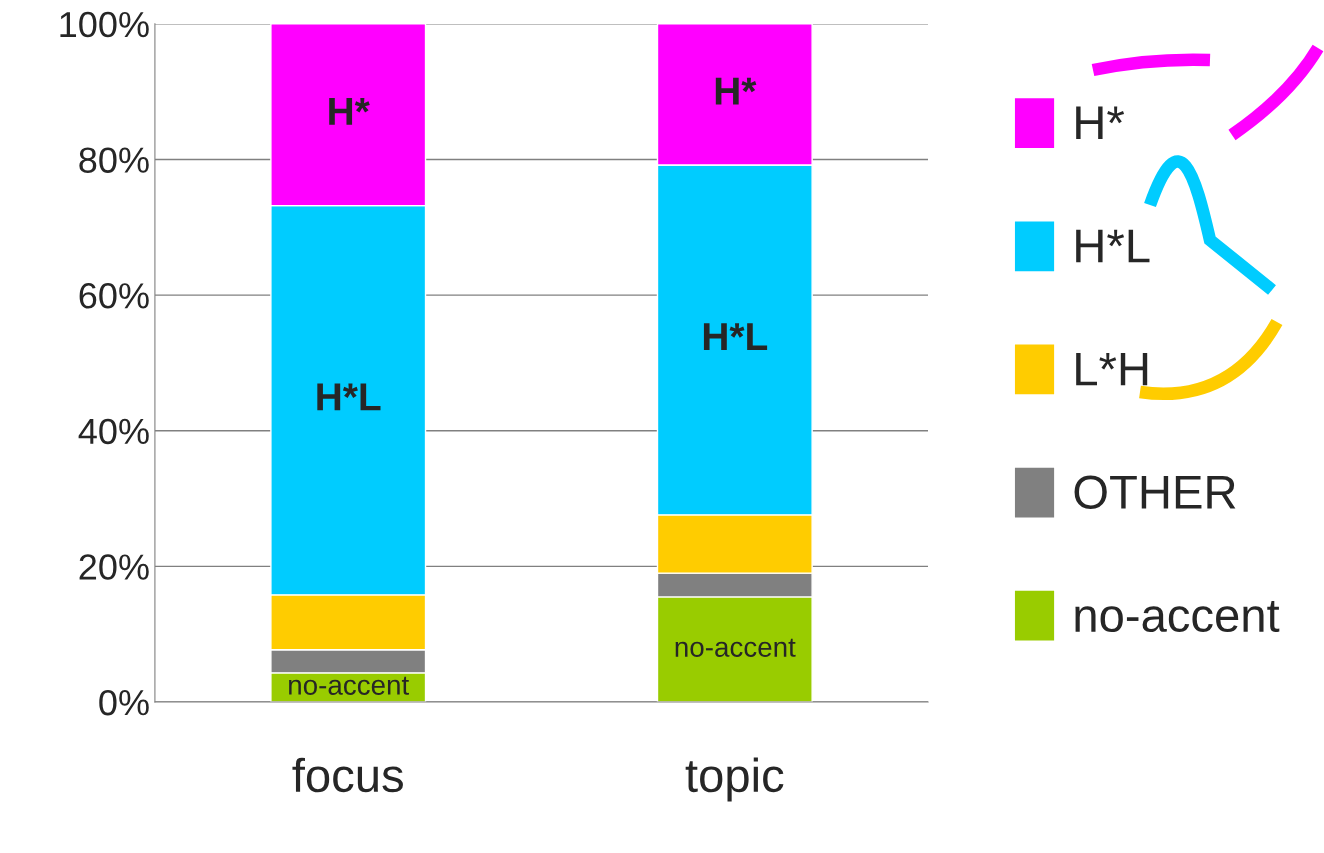 Image resolution: width=1324 pixels, height=853 pixels. What do you see at coordinates (114, 296) in the screenshot?
I see `y-tick-label: 60%` at bounding box center [114, 296].